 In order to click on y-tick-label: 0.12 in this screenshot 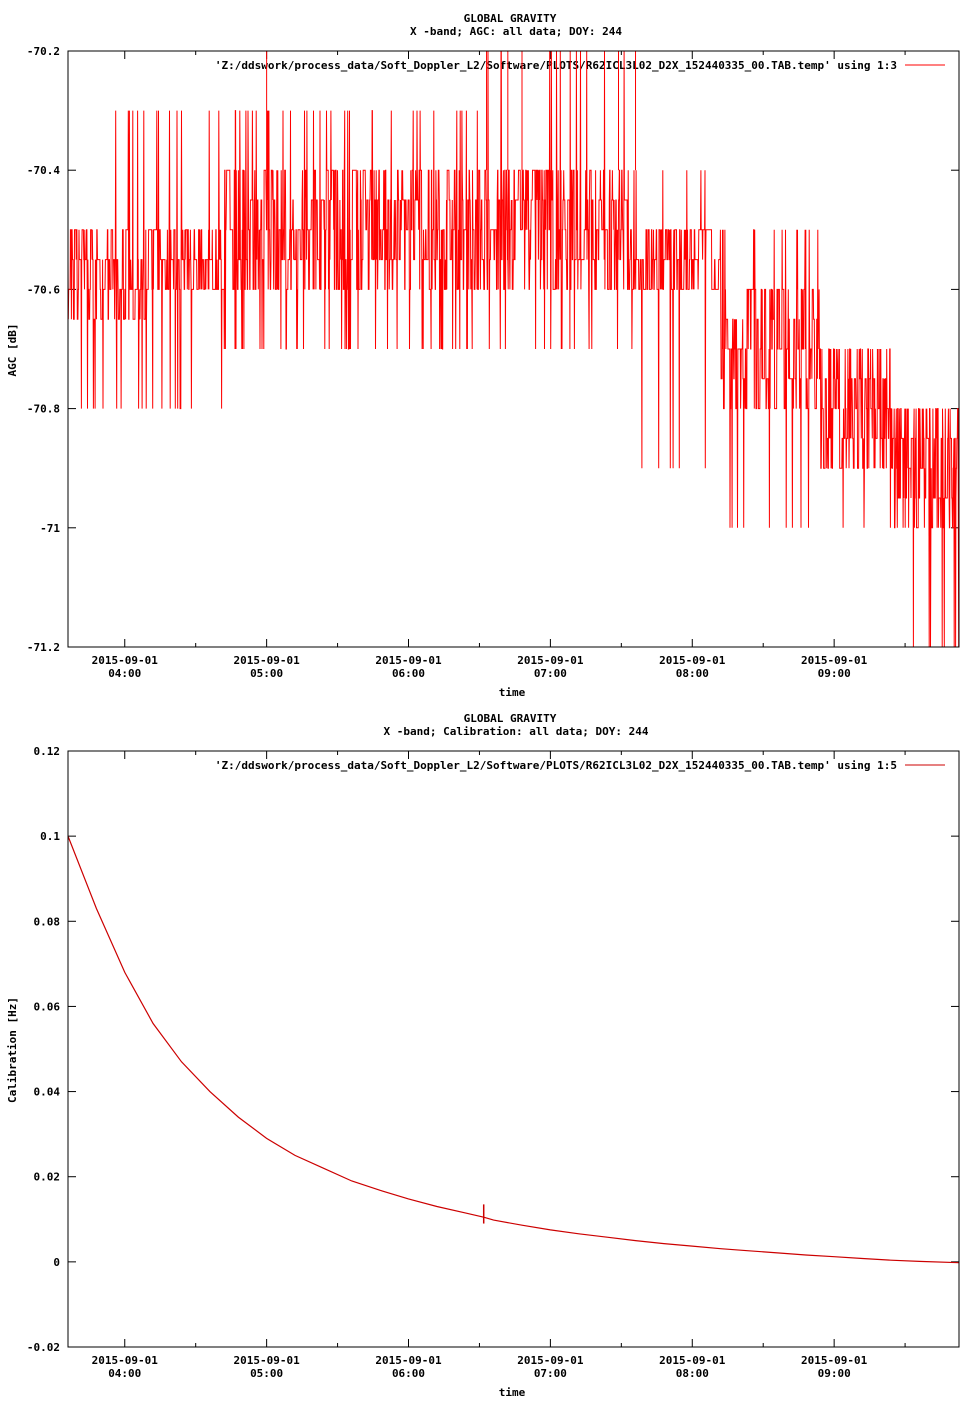, I will do `click(47, 751)`.